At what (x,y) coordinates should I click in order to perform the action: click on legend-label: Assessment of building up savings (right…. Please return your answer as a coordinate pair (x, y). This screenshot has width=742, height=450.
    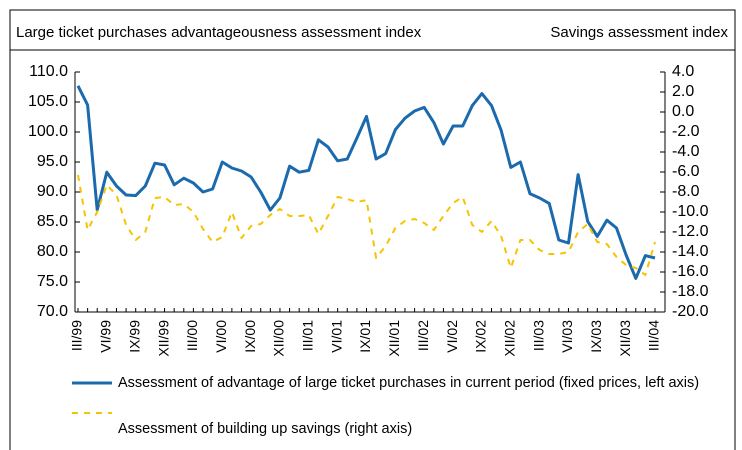
    Looking at the image, I should click on (265, 429).